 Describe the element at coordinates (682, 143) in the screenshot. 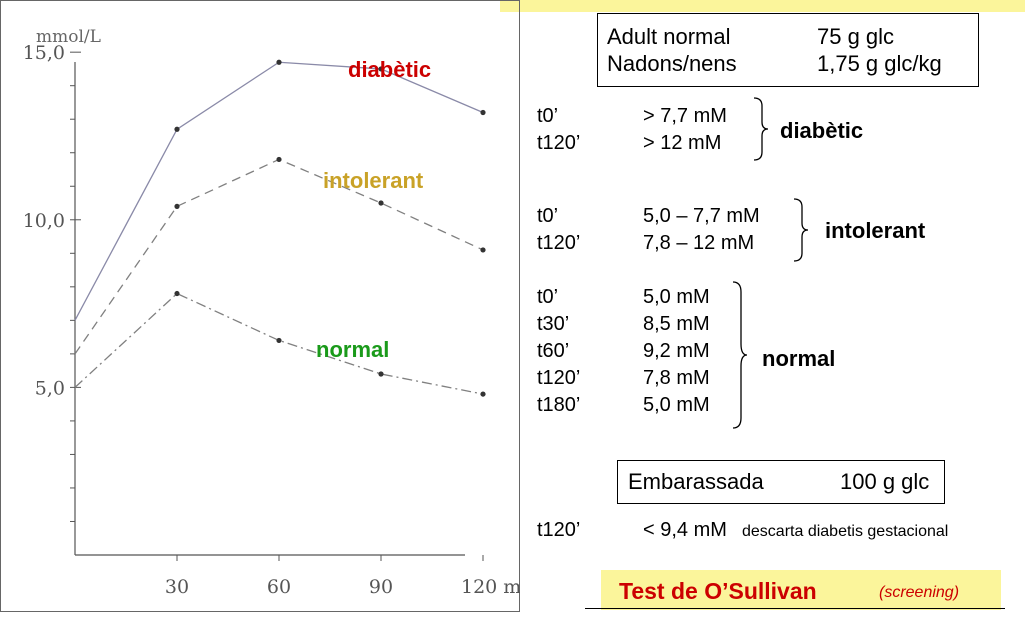

I see `diab-value-1: > 12 mM` at that location.